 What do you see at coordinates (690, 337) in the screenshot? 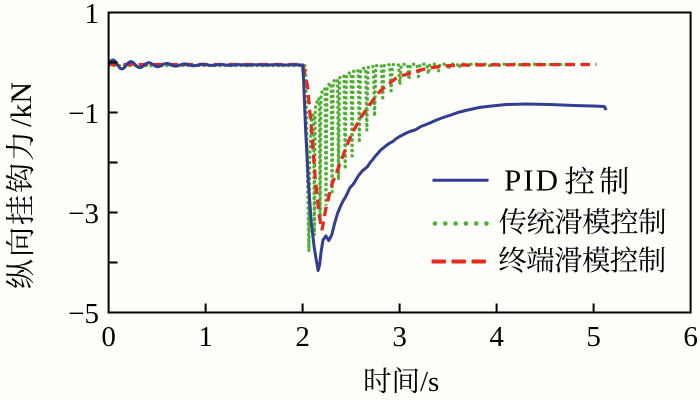
I see `svg-text: 6` at bounding box center [690, 337].